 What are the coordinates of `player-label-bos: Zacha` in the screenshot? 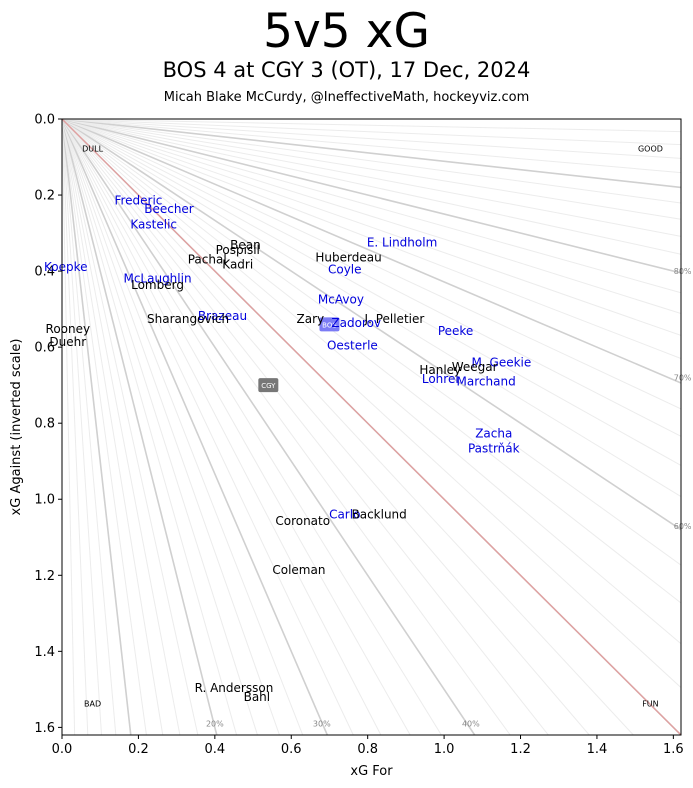 It's located at (493, 433).